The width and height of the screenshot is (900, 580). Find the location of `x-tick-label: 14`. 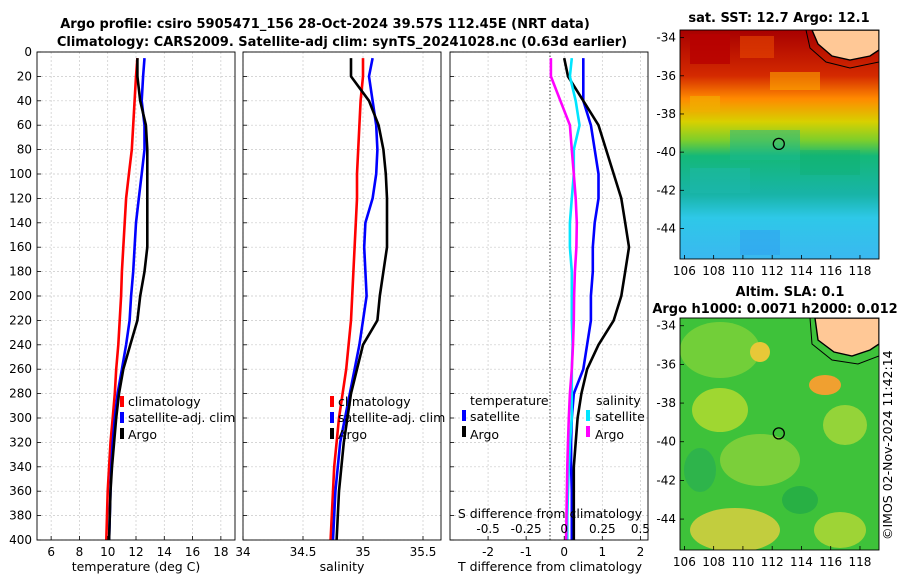

x-tick-label: 14 is located at coordinates (164, 552).